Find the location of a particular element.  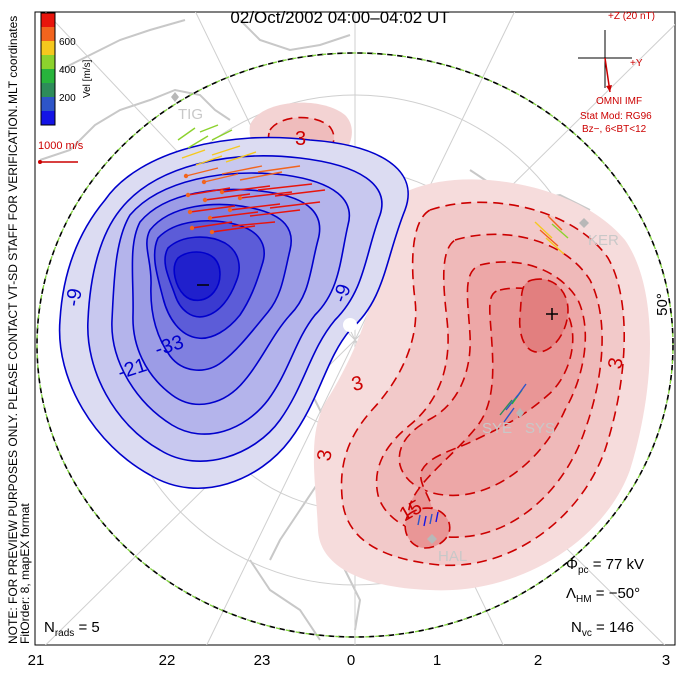

coords-label: MLT coordinates is located at coordinates (13, 59).